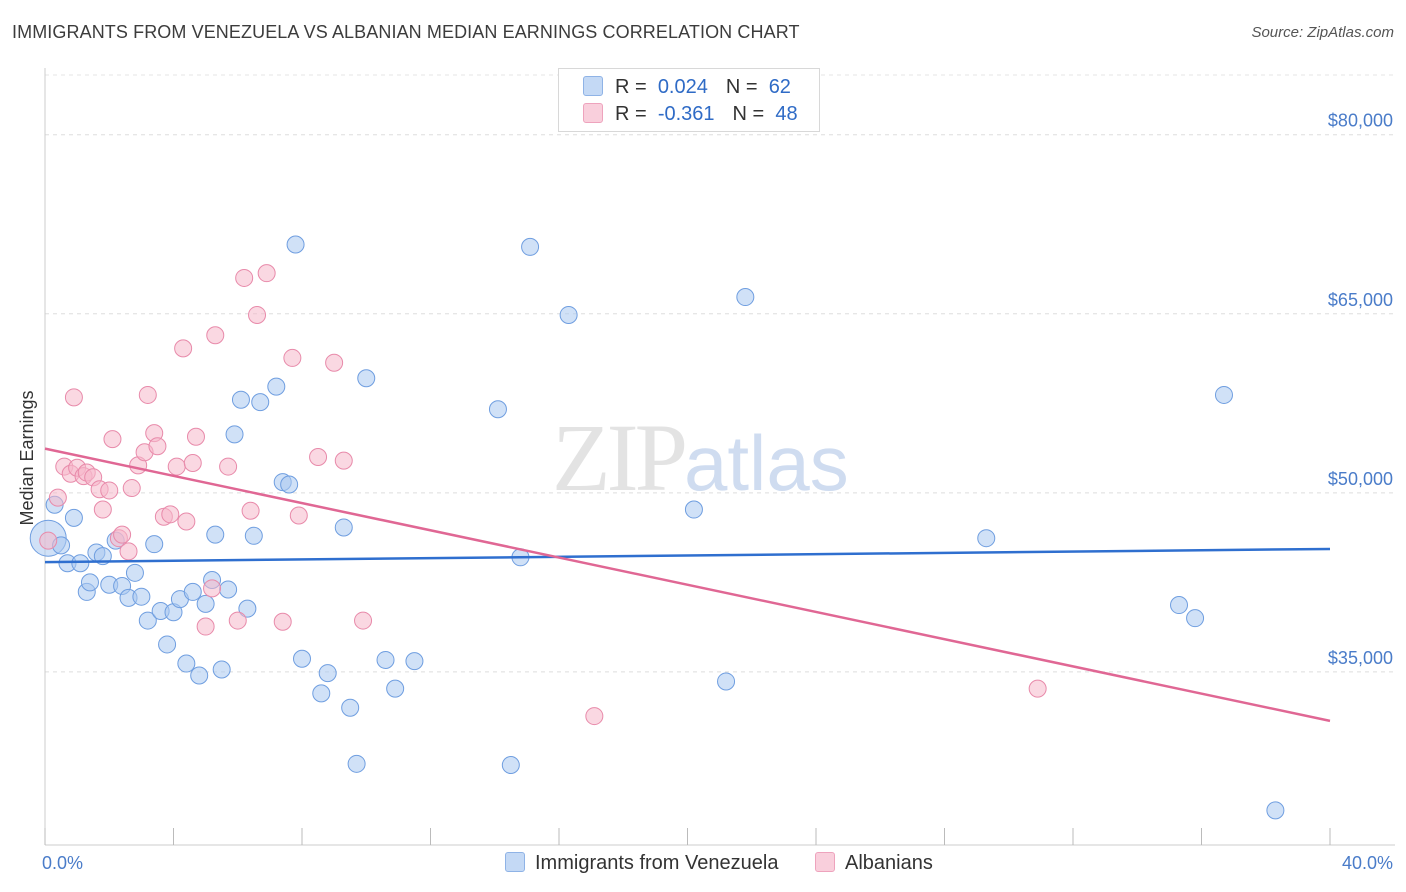 The height and width of the screenshot is (892, 1406). I want to click on legend-r-value: -0.361, so click(686, 114).